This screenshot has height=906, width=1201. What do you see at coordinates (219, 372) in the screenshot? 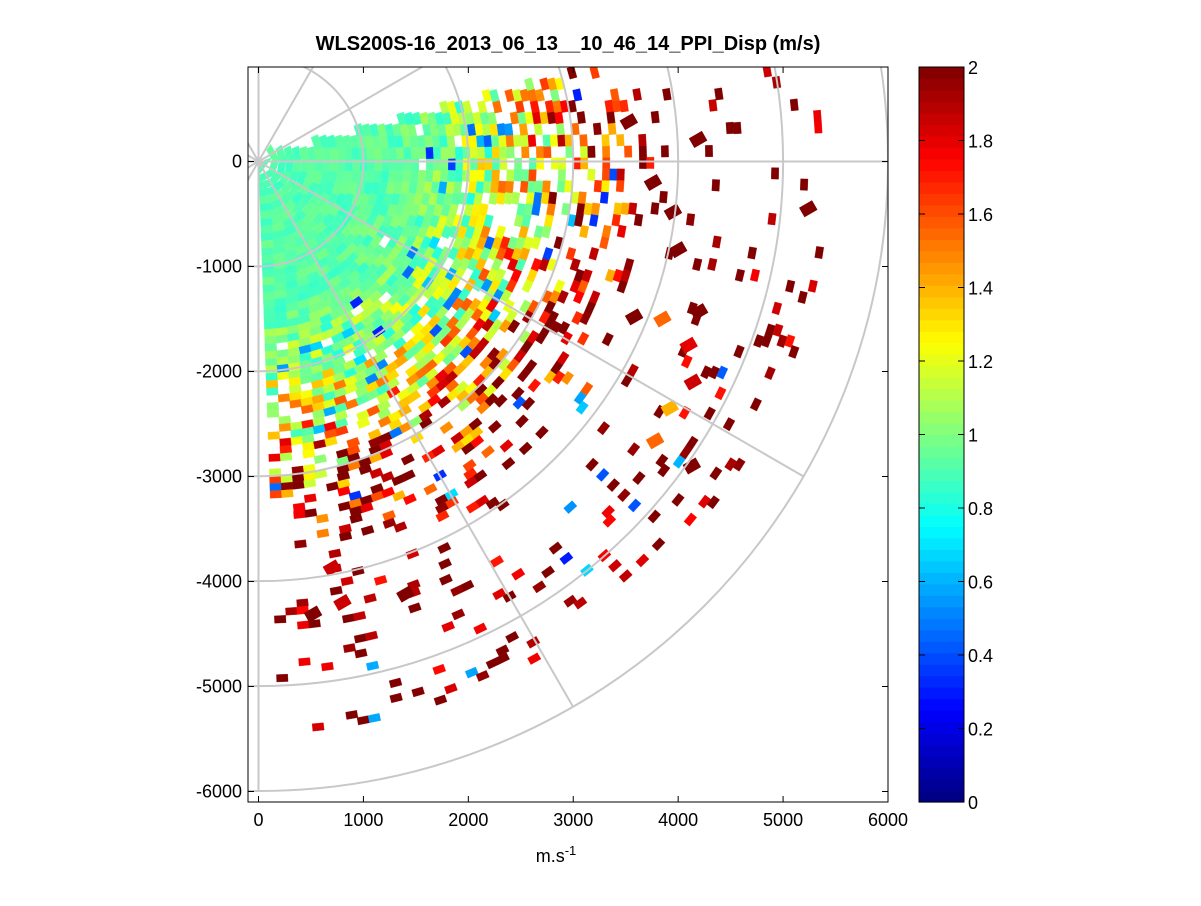
I see `y-tick-label: -2000` at bounding box center [219, 372].